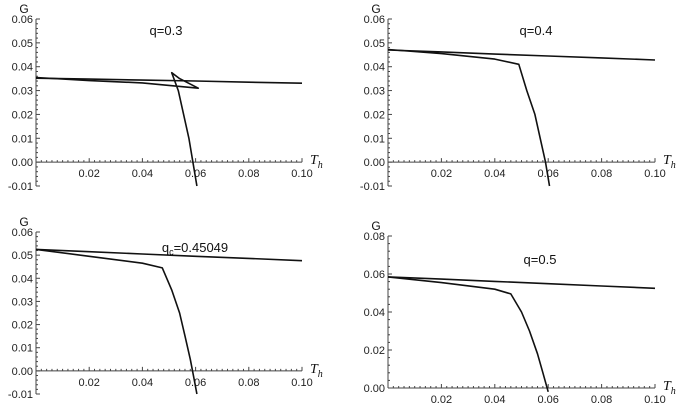 Image resolution: width=685 pixels, height=405 pixels. Describe the element at coordinates (195, 248) in the screenshot. I see `q-annotation: qc=0.45049` at that location.